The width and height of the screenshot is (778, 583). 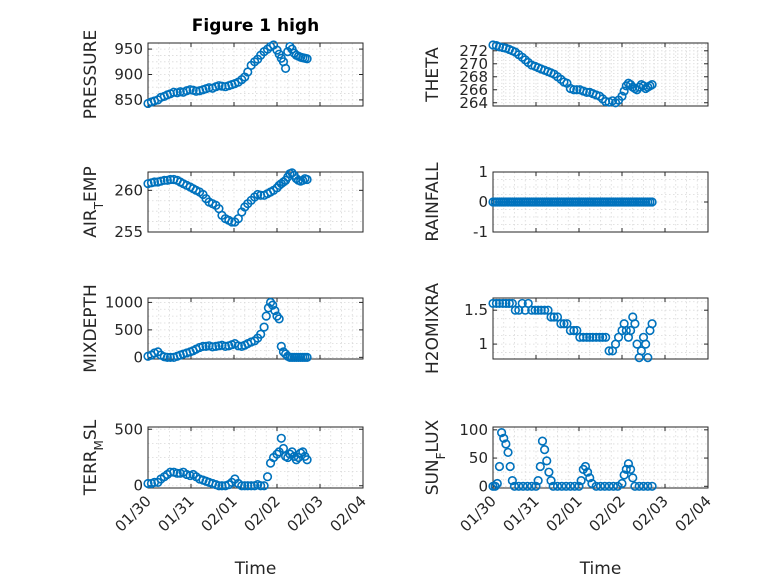 I want to click on subplot-1: 850 900 950 PRESSURE Figure 1 high, so click(x=222, y=67).